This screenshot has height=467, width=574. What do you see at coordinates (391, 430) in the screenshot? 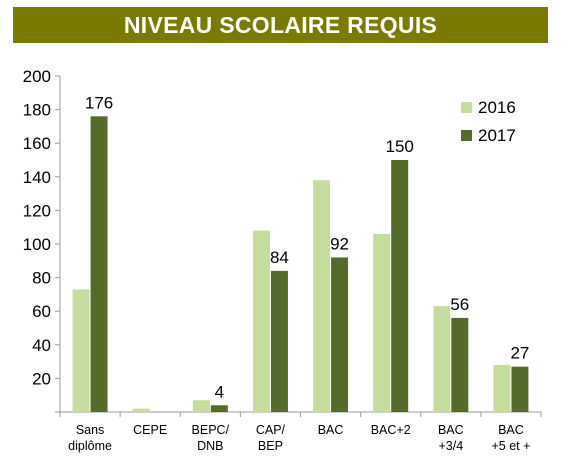
I see `x-category-label: BAC+2` at bounding box center [391, 430].